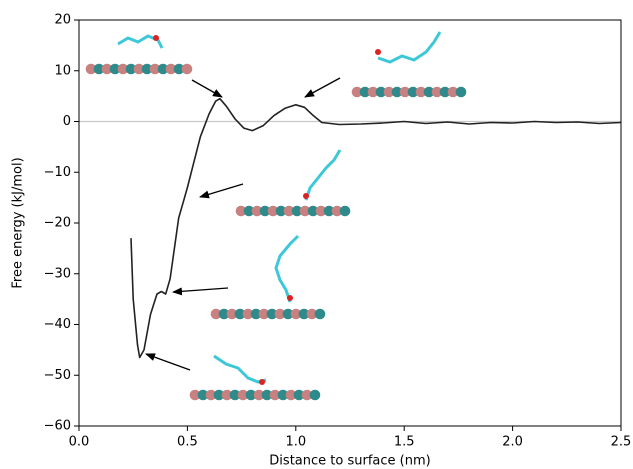  Describe the element at coordinates (349, 461) in the screenshot. I see `x-axis-label: Distance to surface (nm)` at that location.